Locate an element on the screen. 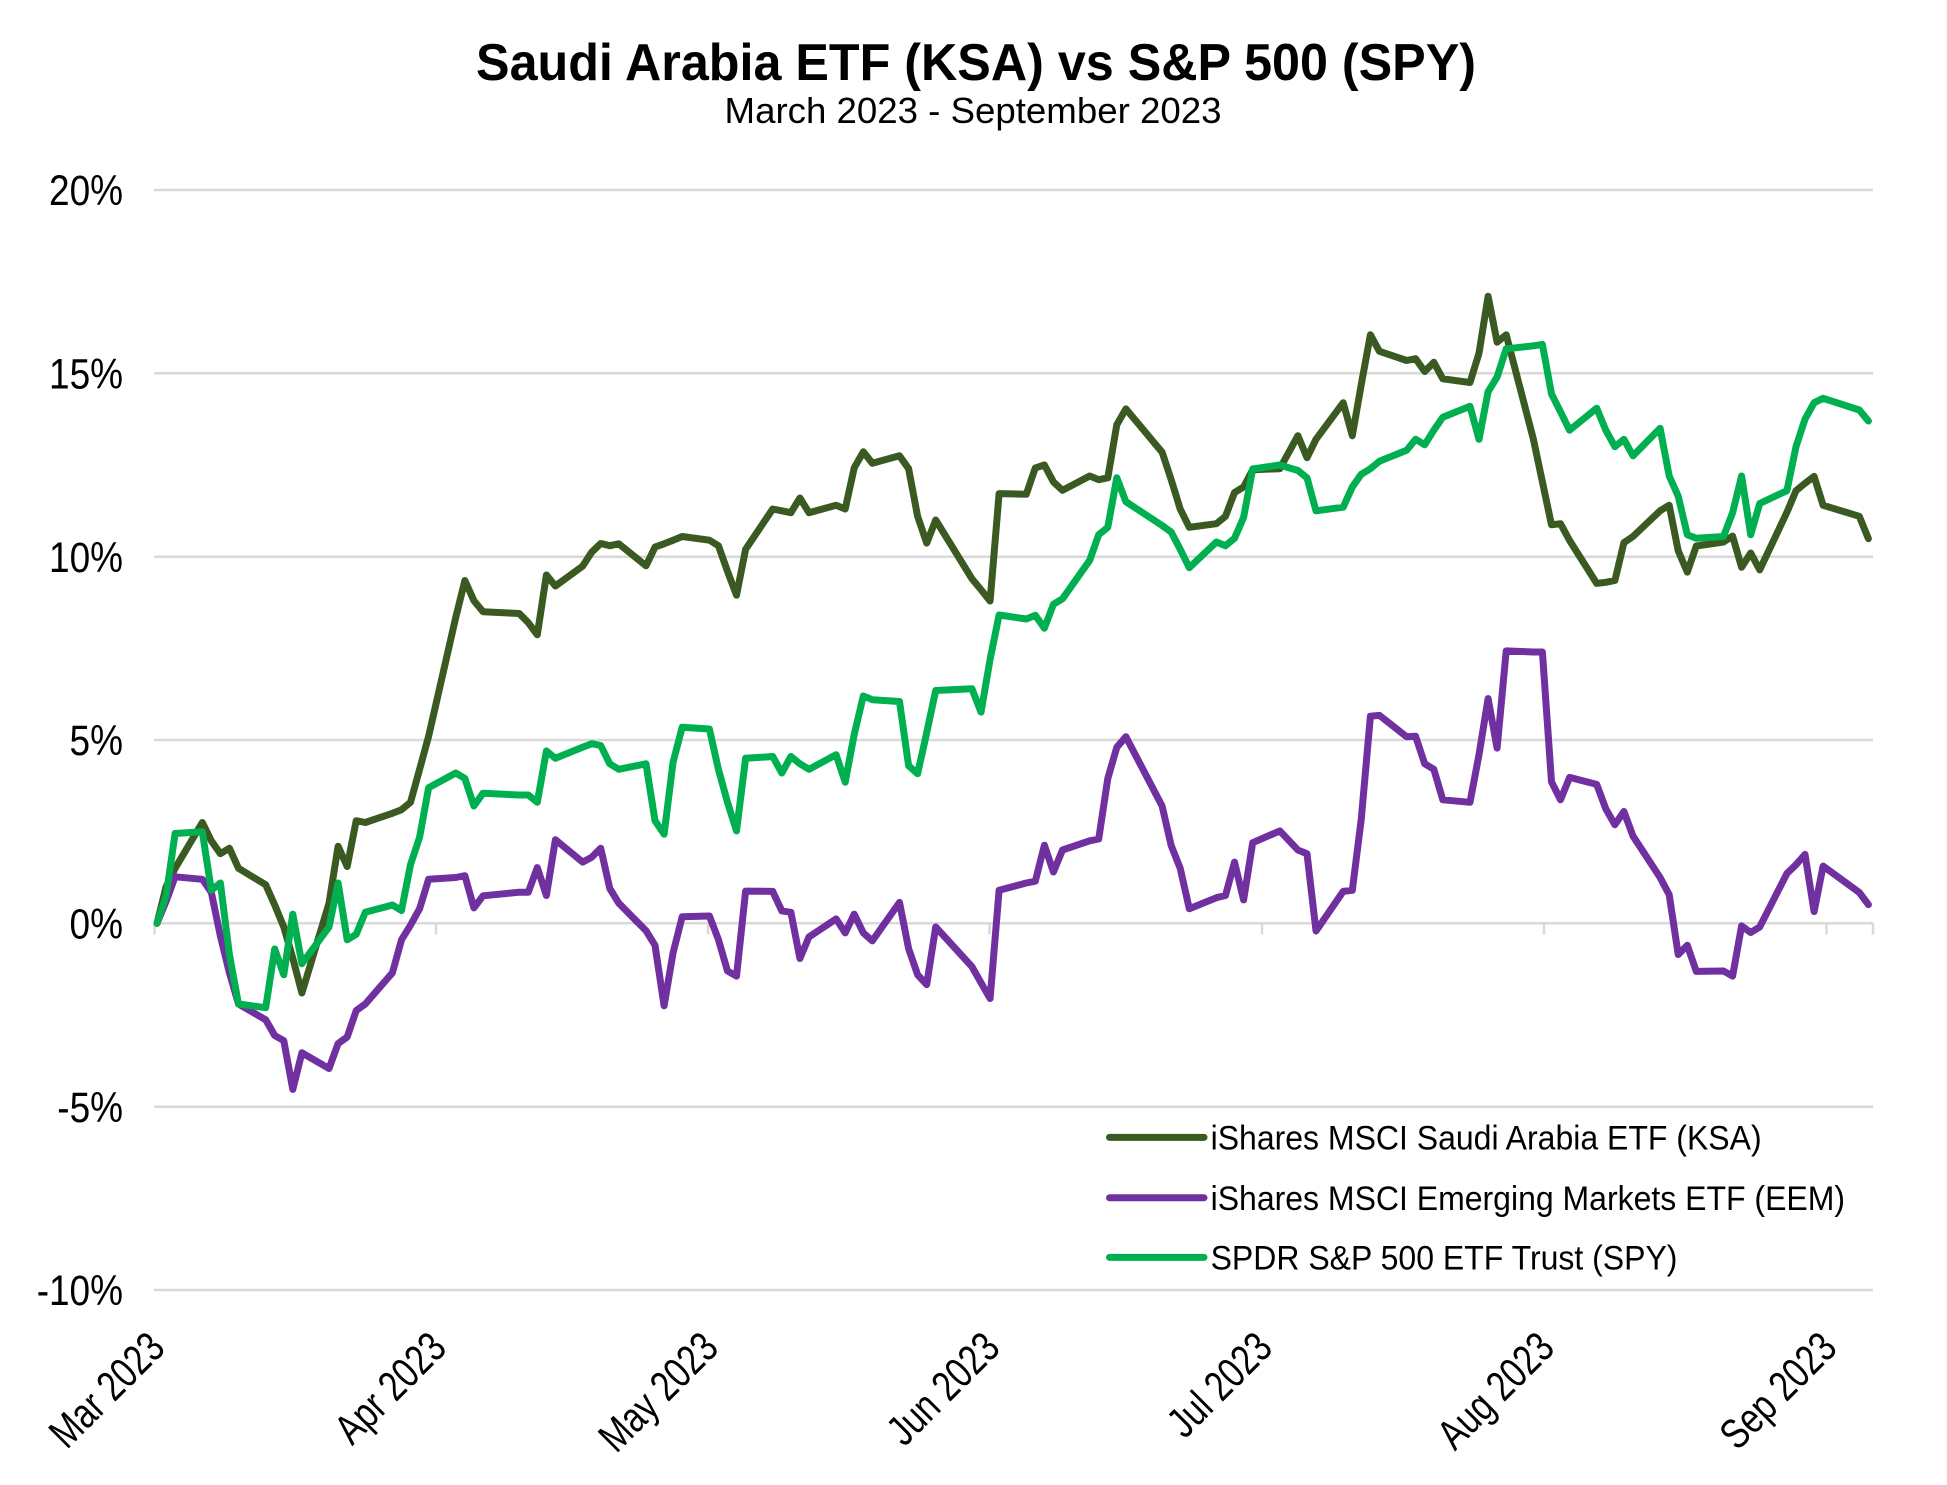 This screenshot has width=1947, height=1485. svg-text: March 2023 - September 2023 is located at coordinates (973, 110).